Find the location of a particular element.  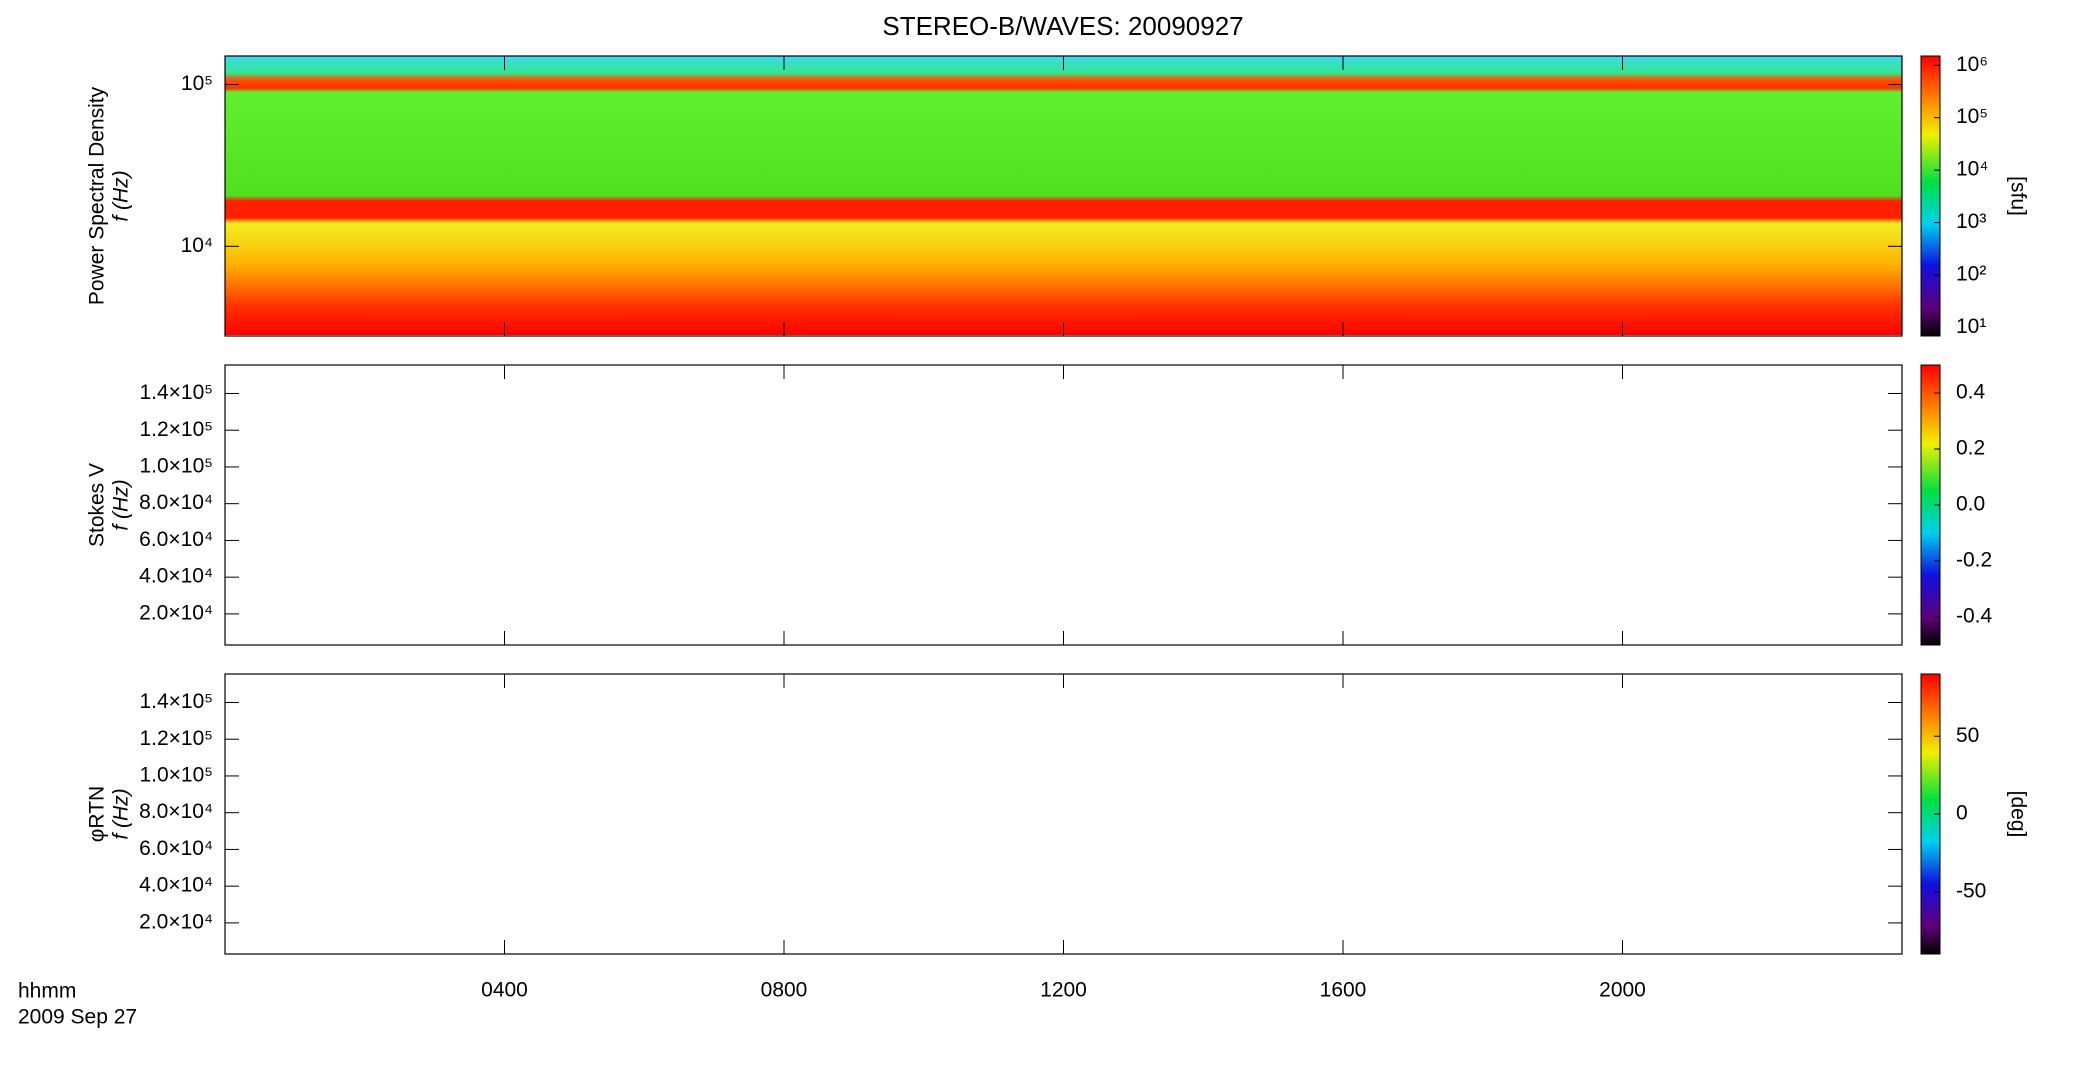

colorbar-tick-label: 10⁴ is located at coordinates (1972, 169).